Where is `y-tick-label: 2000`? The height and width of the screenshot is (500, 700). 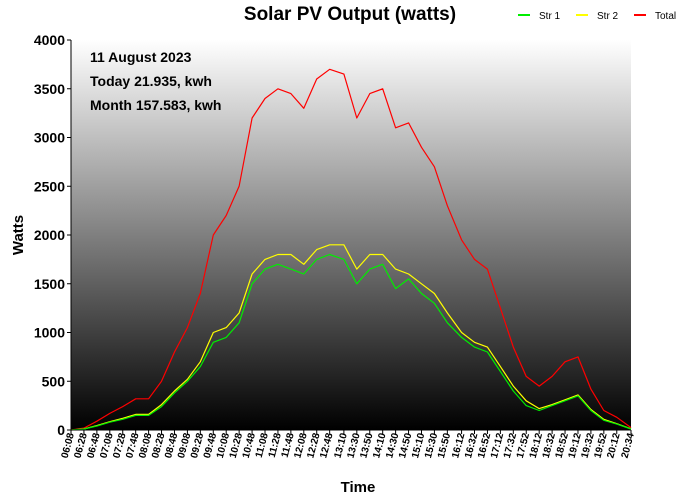
y-tick-label: 2000 is located at coordinates (49, 235).